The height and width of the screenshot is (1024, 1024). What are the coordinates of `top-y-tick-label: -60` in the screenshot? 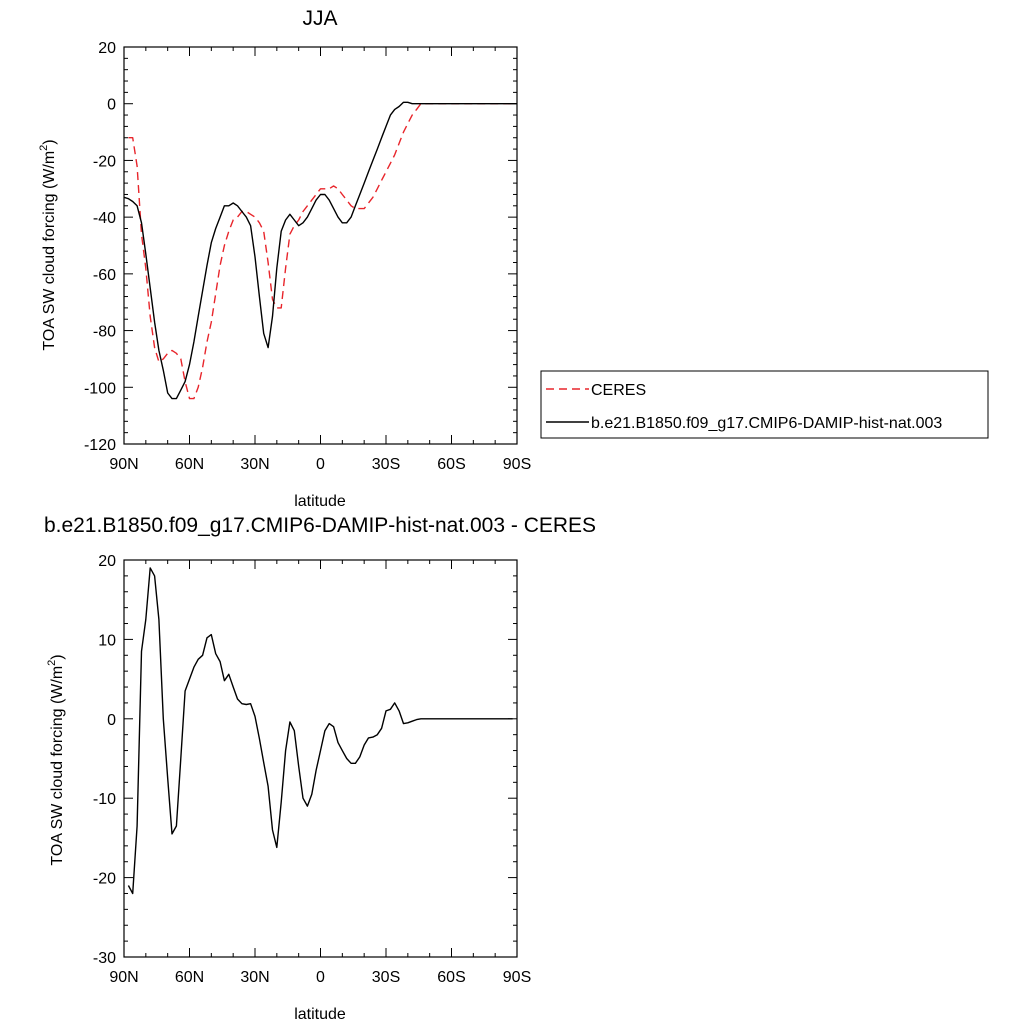 It's located at (104, 275).